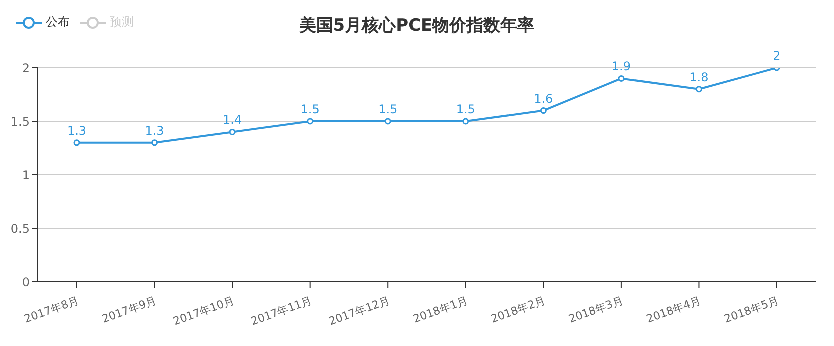  What do you see at coordinates (26, 175) in the screenshot?
I see `y-tick-label: 1` at bounding box center [26, 175].